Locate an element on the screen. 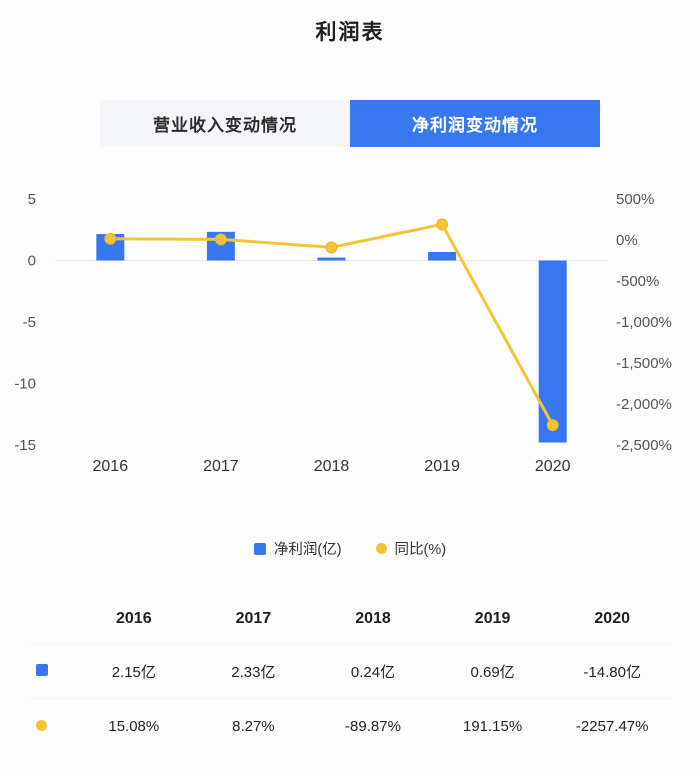  legend-item-yoy: 同比(%) is located at coordinates (411, 548).